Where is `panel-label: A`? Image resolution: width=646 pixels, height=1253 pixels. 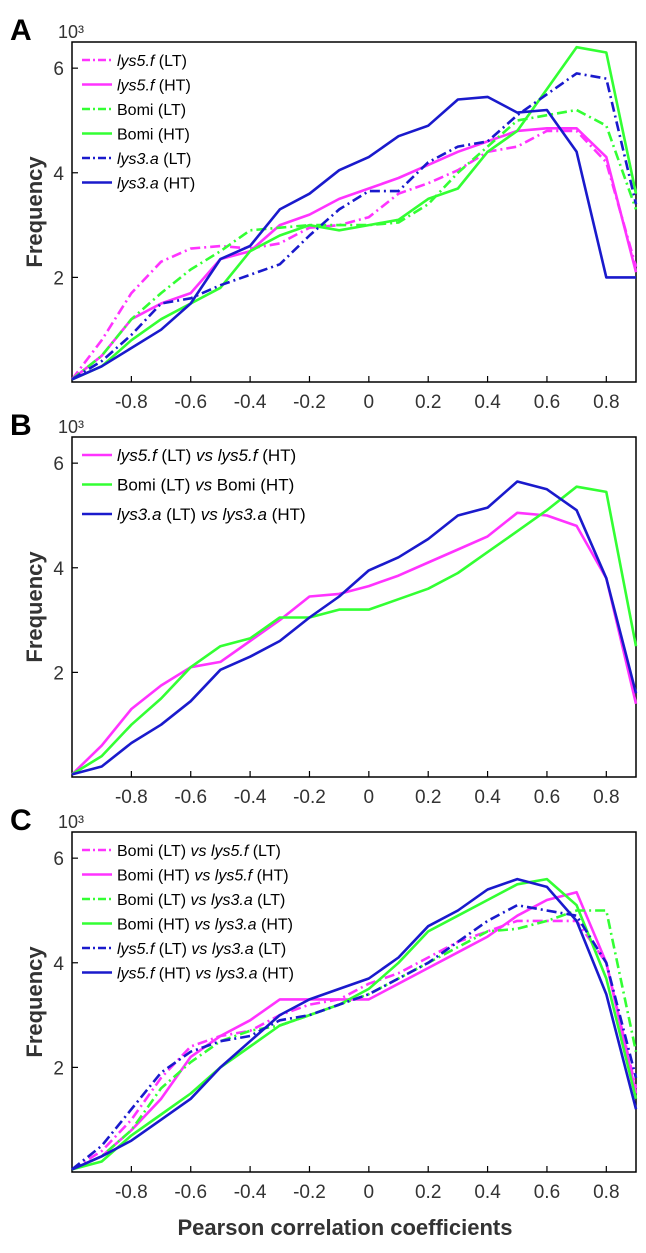
panel-label: A is located at coordinates (21, 30).